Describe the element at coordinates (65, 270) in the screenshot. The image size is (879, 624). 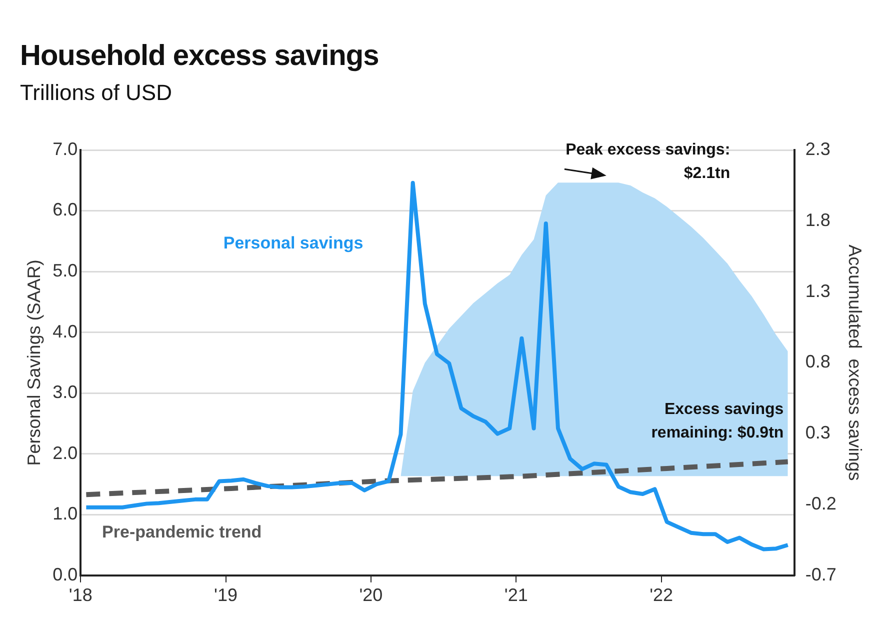
I see `y-tick-label: 5.0` at that location.